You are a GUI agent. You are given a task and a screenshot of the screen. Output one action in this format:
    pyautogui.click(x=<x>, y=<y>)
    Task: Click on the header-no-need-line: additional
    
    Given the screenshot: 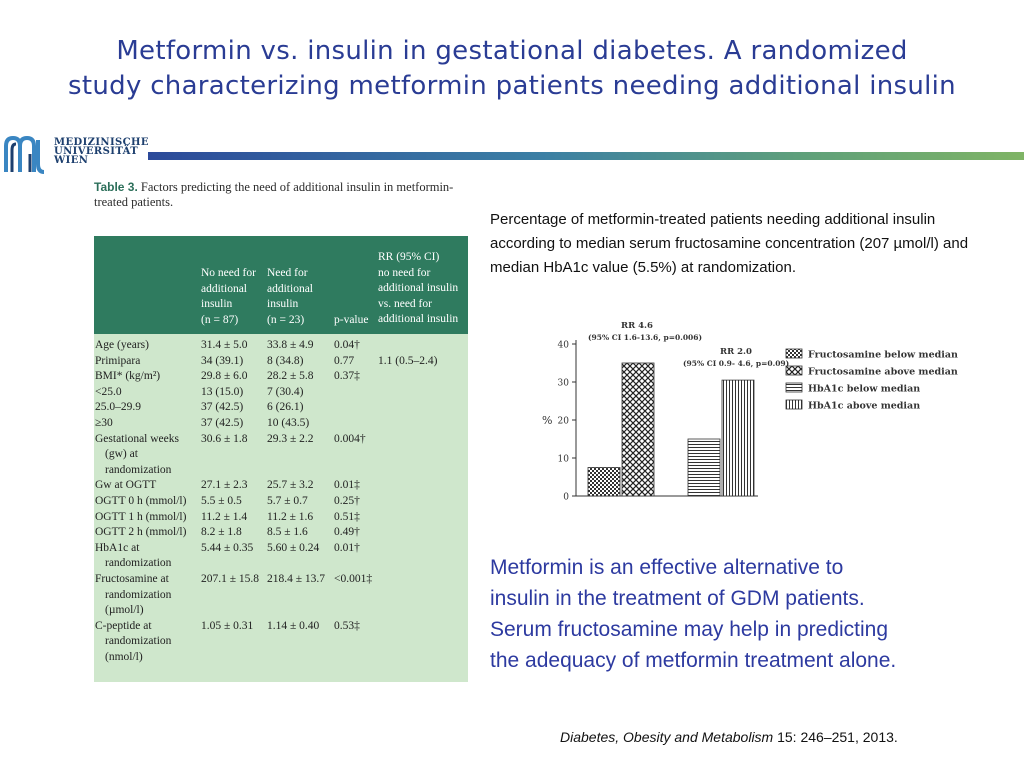 What is the action you would take?
    pyautogui.click(x=224, y=288)
    